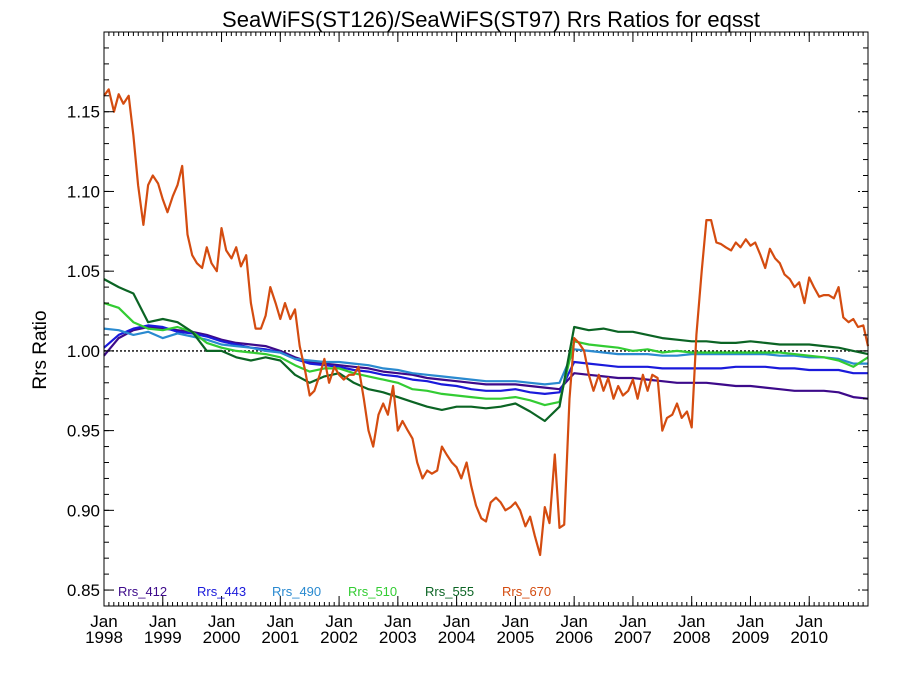 The height and width of the screenshot is (675, 900). What do you see at coordinates (221, 591) in the screenshot?
I see `legend-entry-rrs-443: Rrs_443` at bounding box center [221, 591].